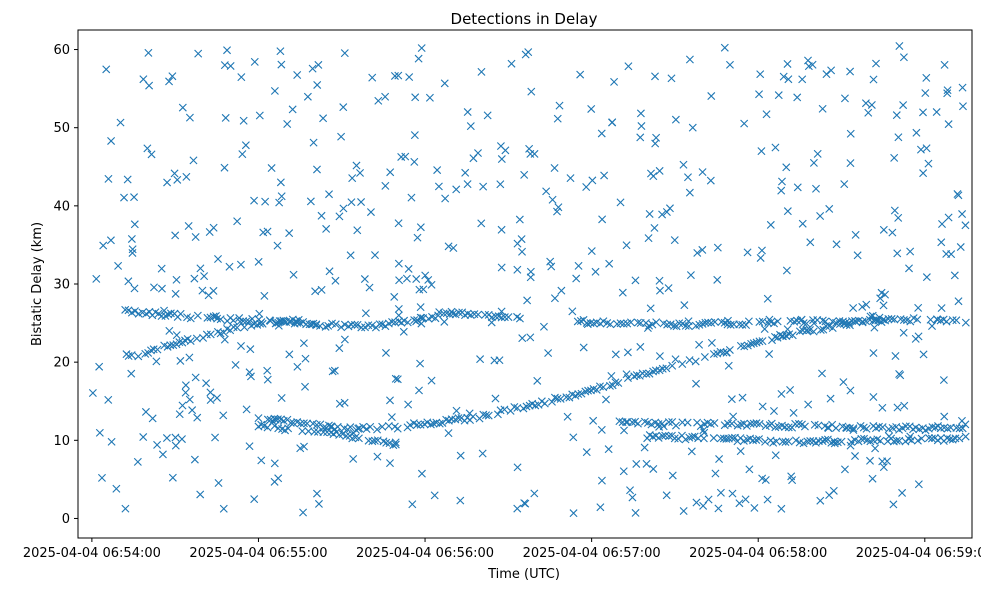 This screenshot has width=981, height=590. What do you see at coordinates (61, 50) in the screenshot?
I see `y-tick-label: 60` at bounding box center [61, 50].